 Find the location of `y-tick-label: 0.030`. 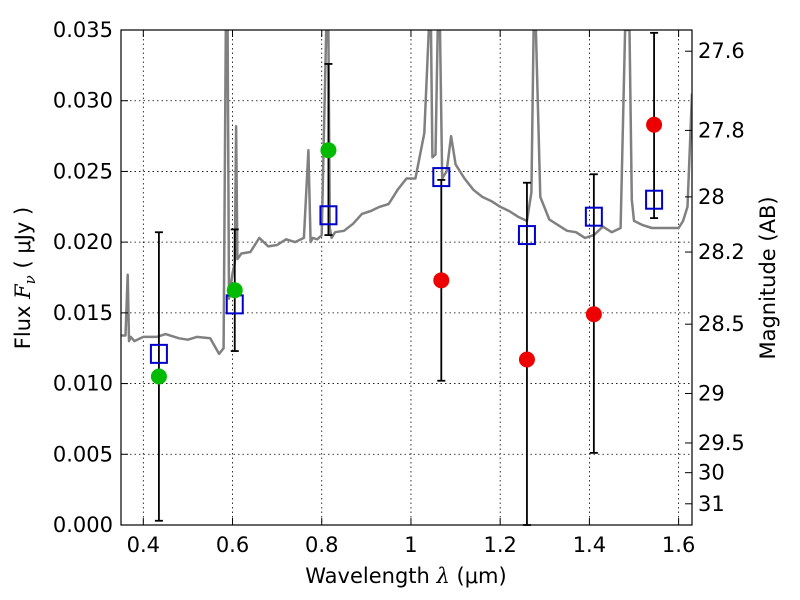

y-tick-label: 0.030 is located at coordinates (83, 101).